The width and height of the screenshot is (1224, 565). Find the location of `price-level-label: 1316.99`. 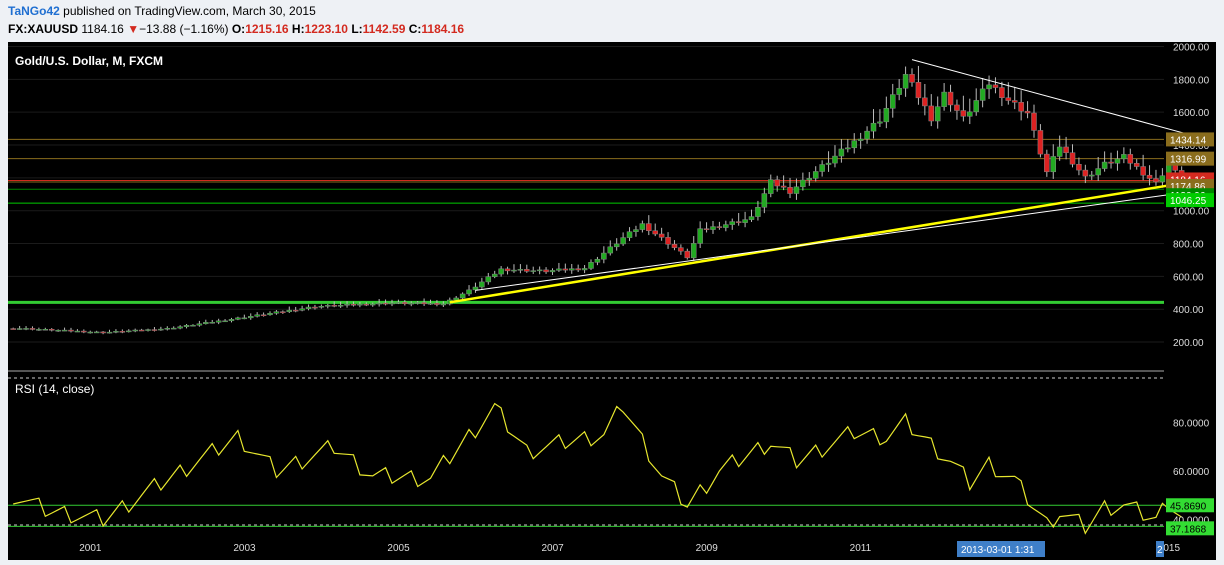

price-level-label: 1316.99 is located at coordinates (1188, 160).